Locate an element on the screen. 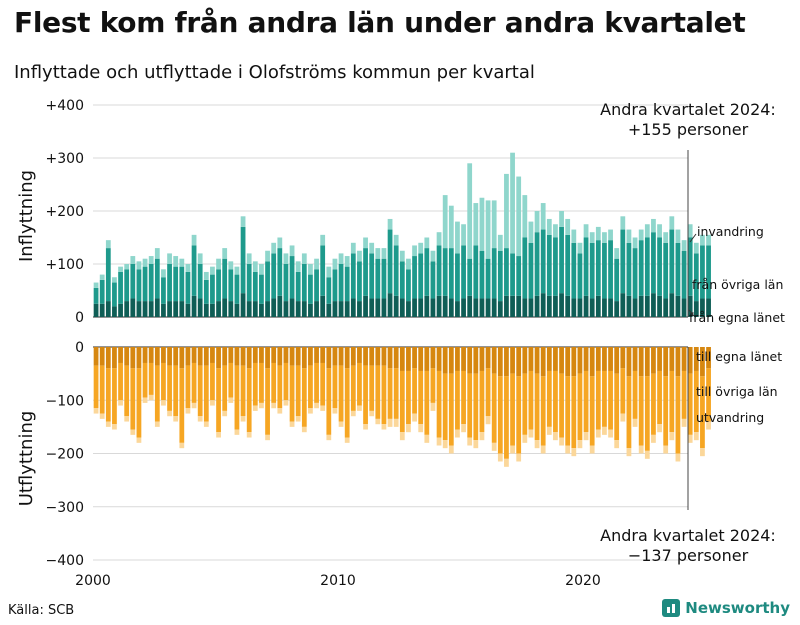 This screenshot has height=625, width=800. annotation-in: +155 personer is located at coordinates (688, 129).